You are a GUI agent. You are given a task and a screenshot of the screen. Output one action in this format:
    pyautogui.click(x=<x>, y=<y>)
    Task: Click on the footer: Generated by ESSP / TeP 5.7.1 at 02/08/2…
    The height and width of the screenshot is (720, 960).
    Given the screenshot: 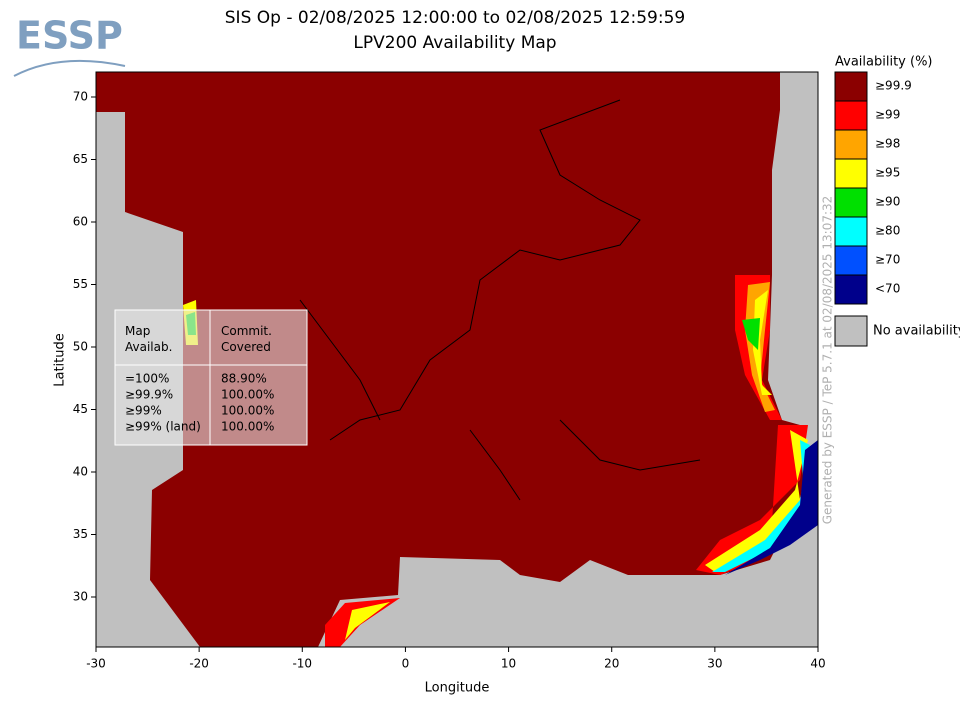 What is the action you would take?
    pyautogui.click(x=828, y=360)
    